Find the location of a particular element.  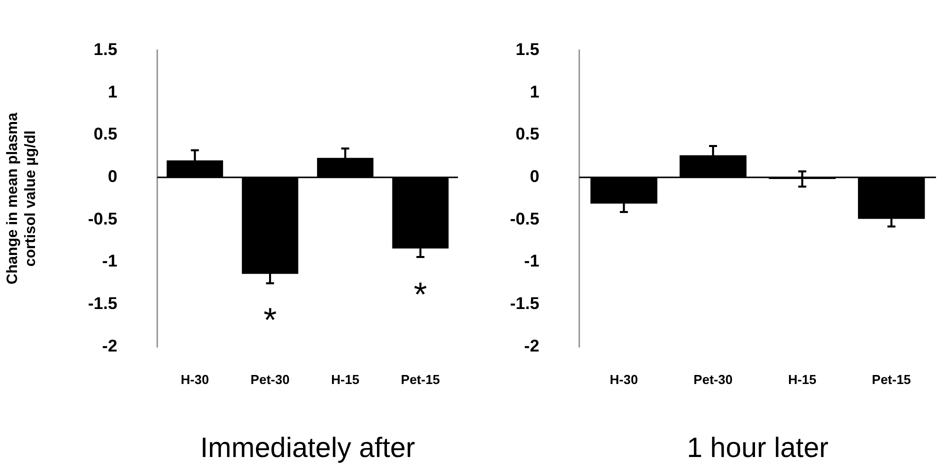

x-axis-title: Immediately after is located at coordinates (308, 447).